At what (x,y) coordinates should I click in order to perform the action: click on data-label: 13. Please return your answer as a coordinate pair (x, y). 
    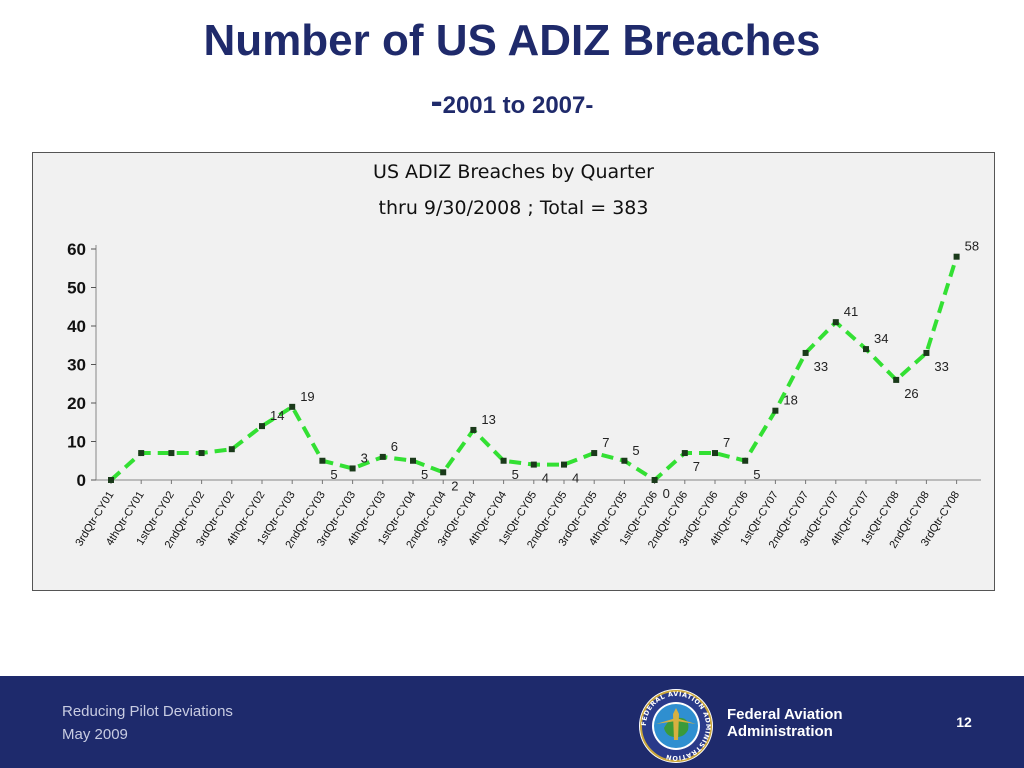
    Looking at the image, I should click on (488, 419).